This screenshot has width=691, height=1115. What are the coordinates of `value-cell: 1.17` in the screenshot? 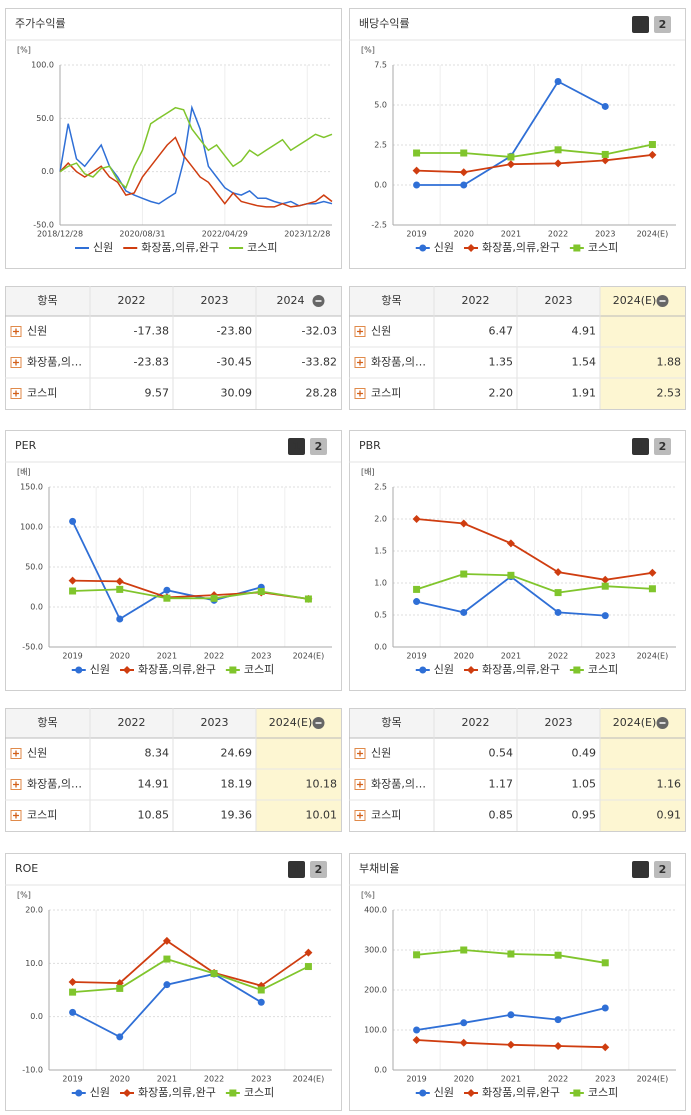 It's located at (501, 784).